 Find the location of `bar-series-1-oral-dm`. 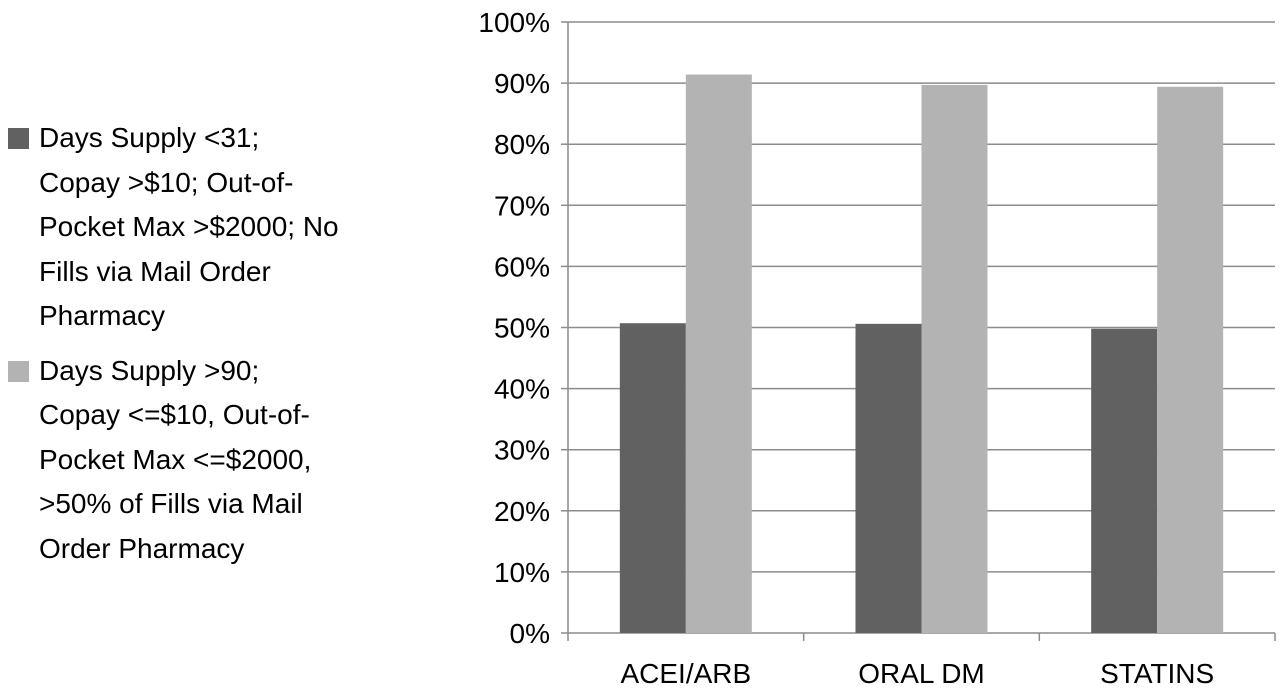

bar-series-1-oral-dm is located at coordinates (888, 478).